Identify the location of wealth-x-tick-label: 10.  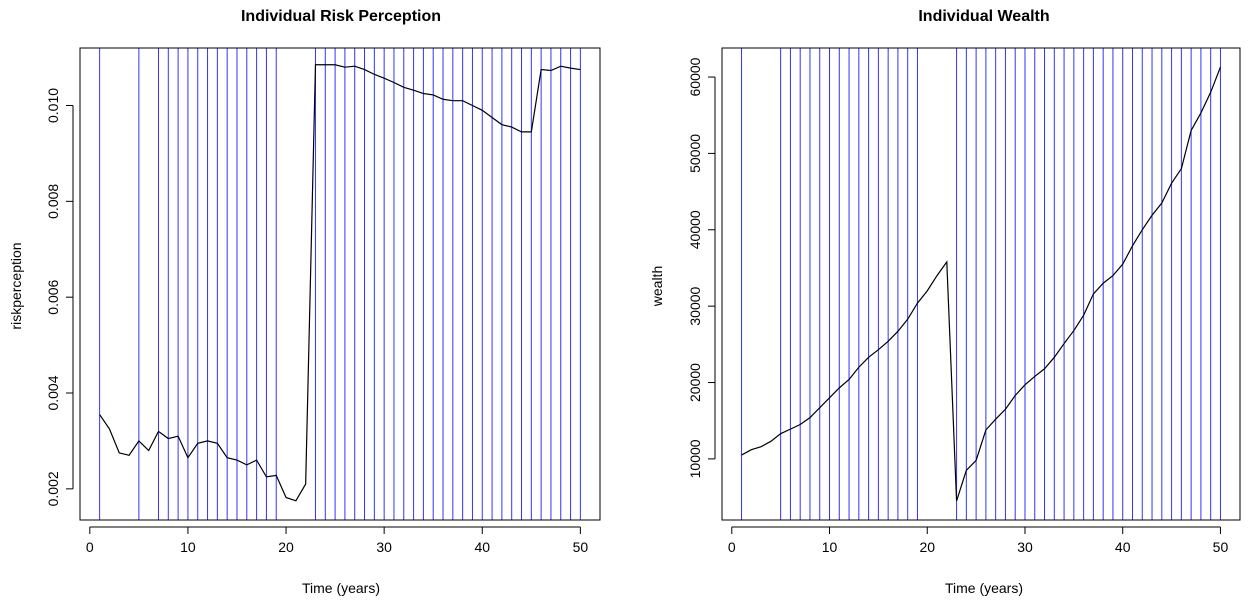
(830, 547).